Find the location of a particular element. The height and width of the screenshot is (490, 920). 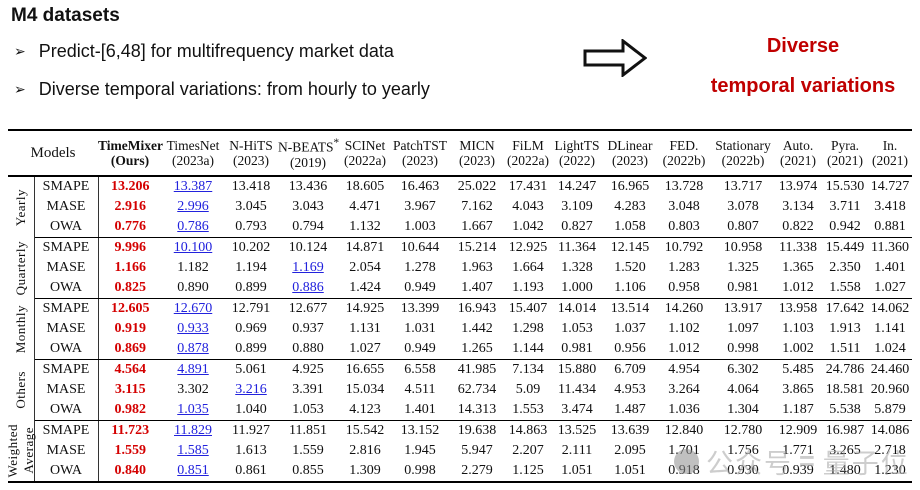

metric-value: 10.124 is located at coordinates (308, 247).